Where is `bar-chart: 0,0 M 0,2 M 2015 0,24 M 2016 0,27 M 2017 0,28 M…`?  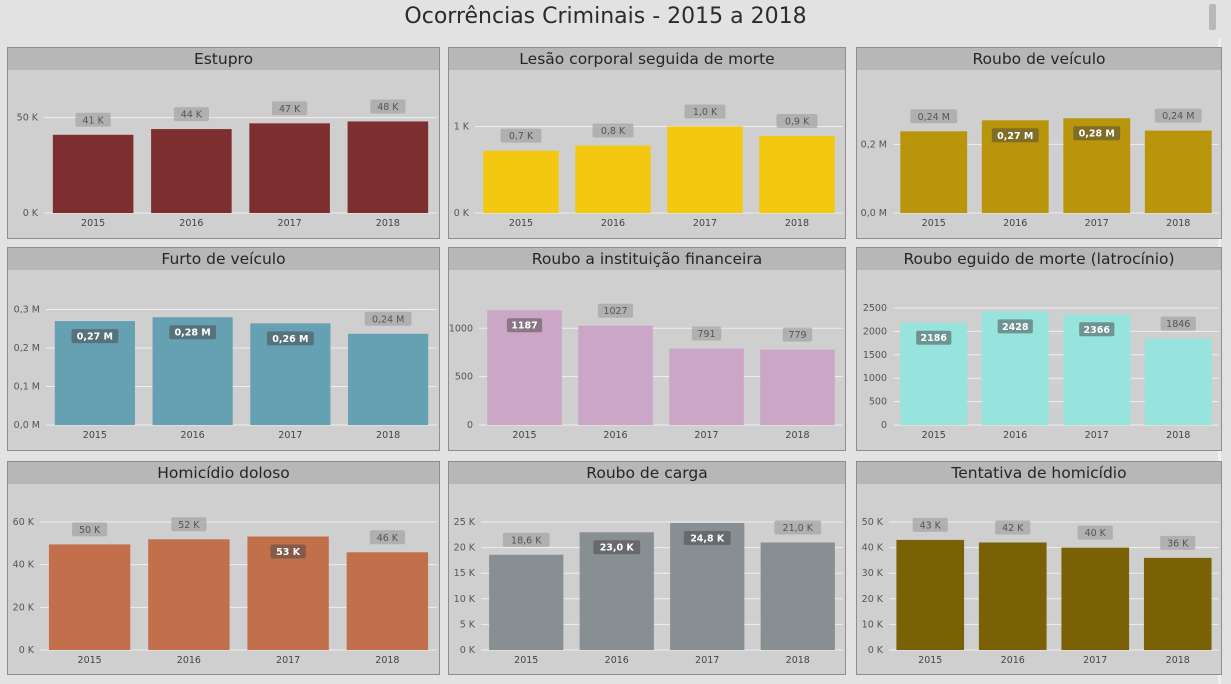 bar-chart: 0,0 M 0,2 M 2015 0,24 M 2016 0,27 M 2017 0,28 M… is located at coordinates (1040, 168).